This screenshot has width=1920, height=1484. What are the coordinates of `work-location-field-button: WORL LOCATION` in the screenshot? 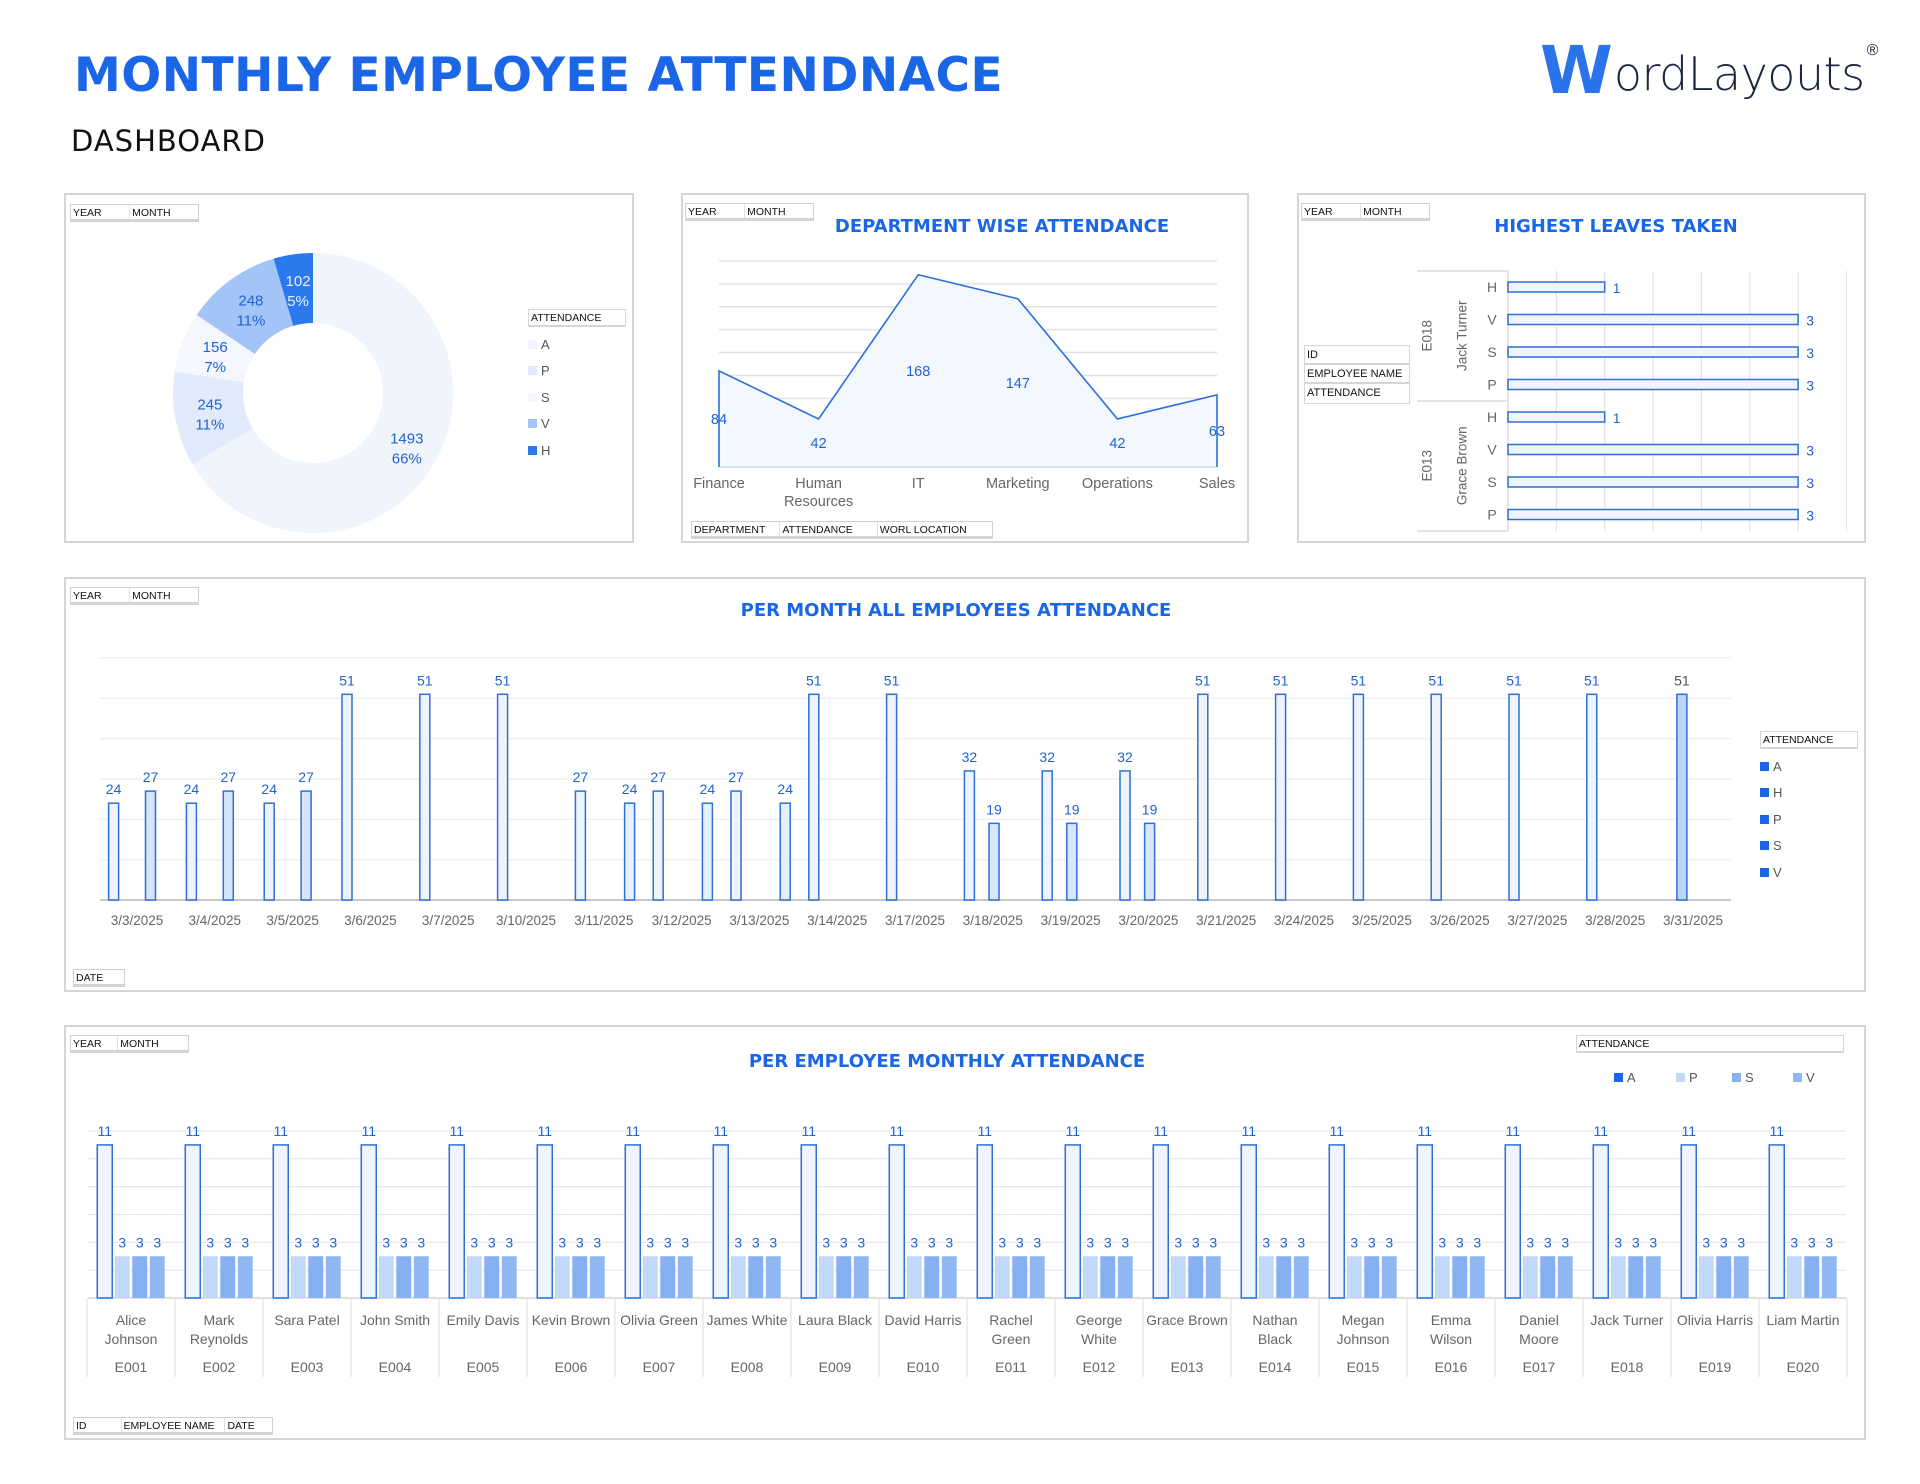 It's located at (923, 530).